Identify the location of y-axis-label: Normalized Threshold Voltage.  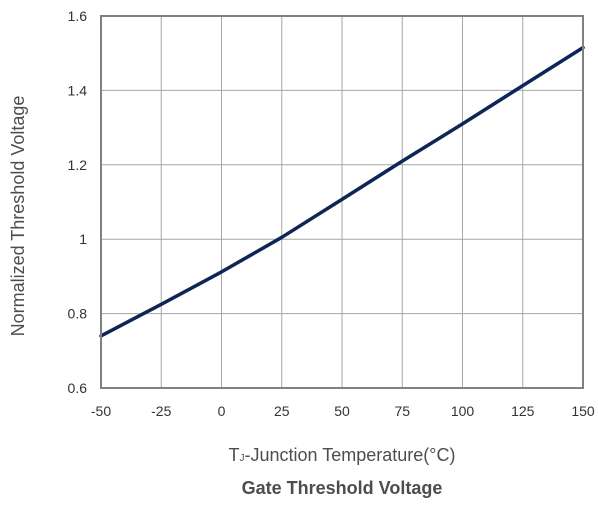
(18, 216).